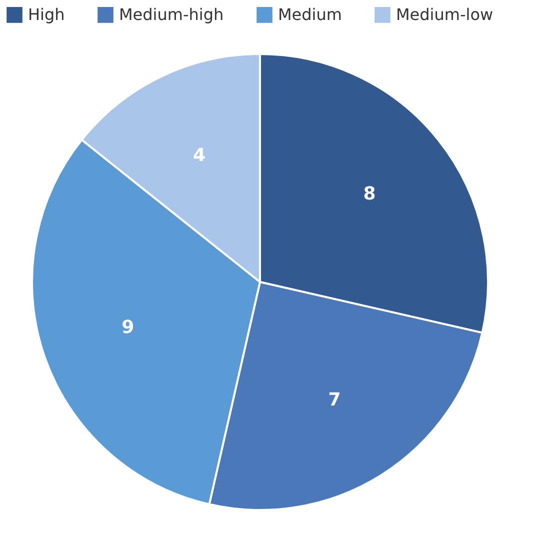 The image size is (550, 549). Describe the element at coordinates (334, 400) in the screenshot. I see `data-label: 7` at that location.